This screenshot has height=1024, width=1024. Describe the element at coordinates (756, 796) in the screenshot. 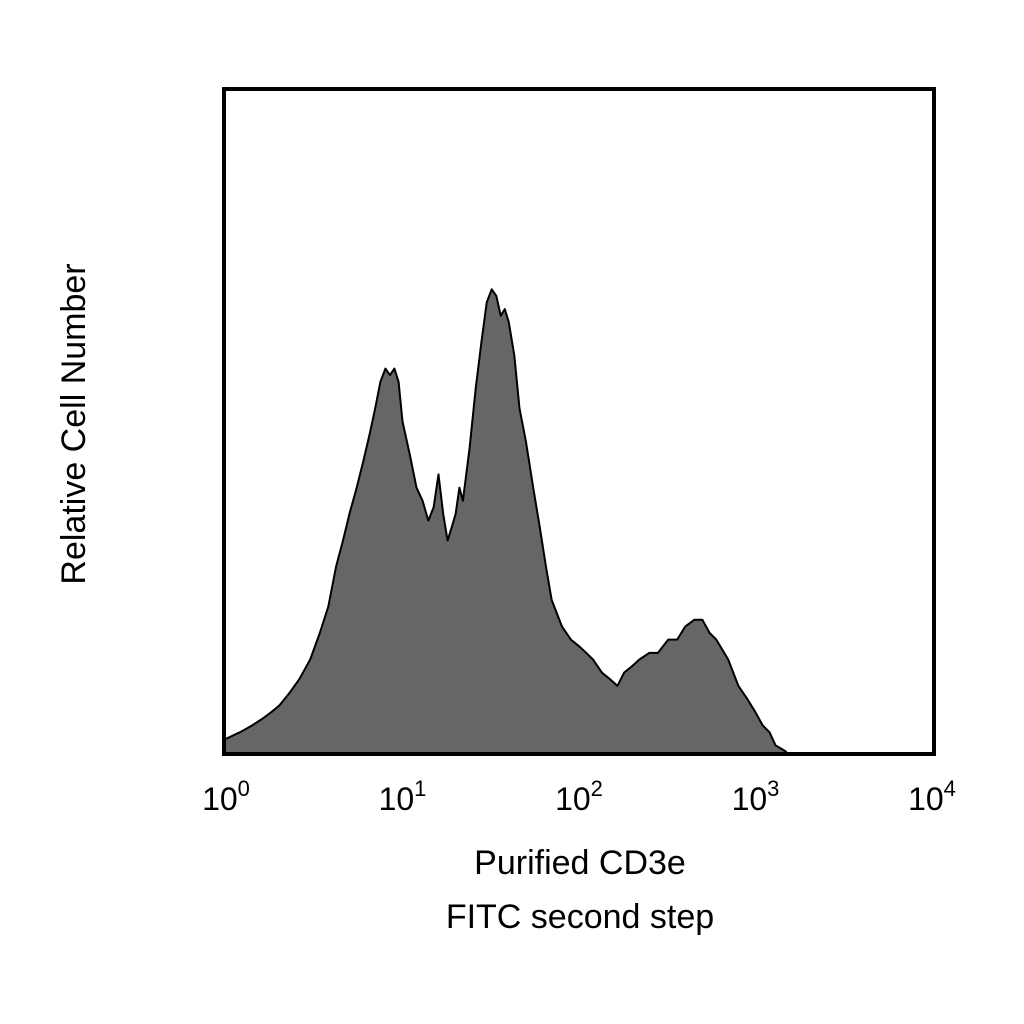

I see `x-tick-label-3: 10³` at that location.